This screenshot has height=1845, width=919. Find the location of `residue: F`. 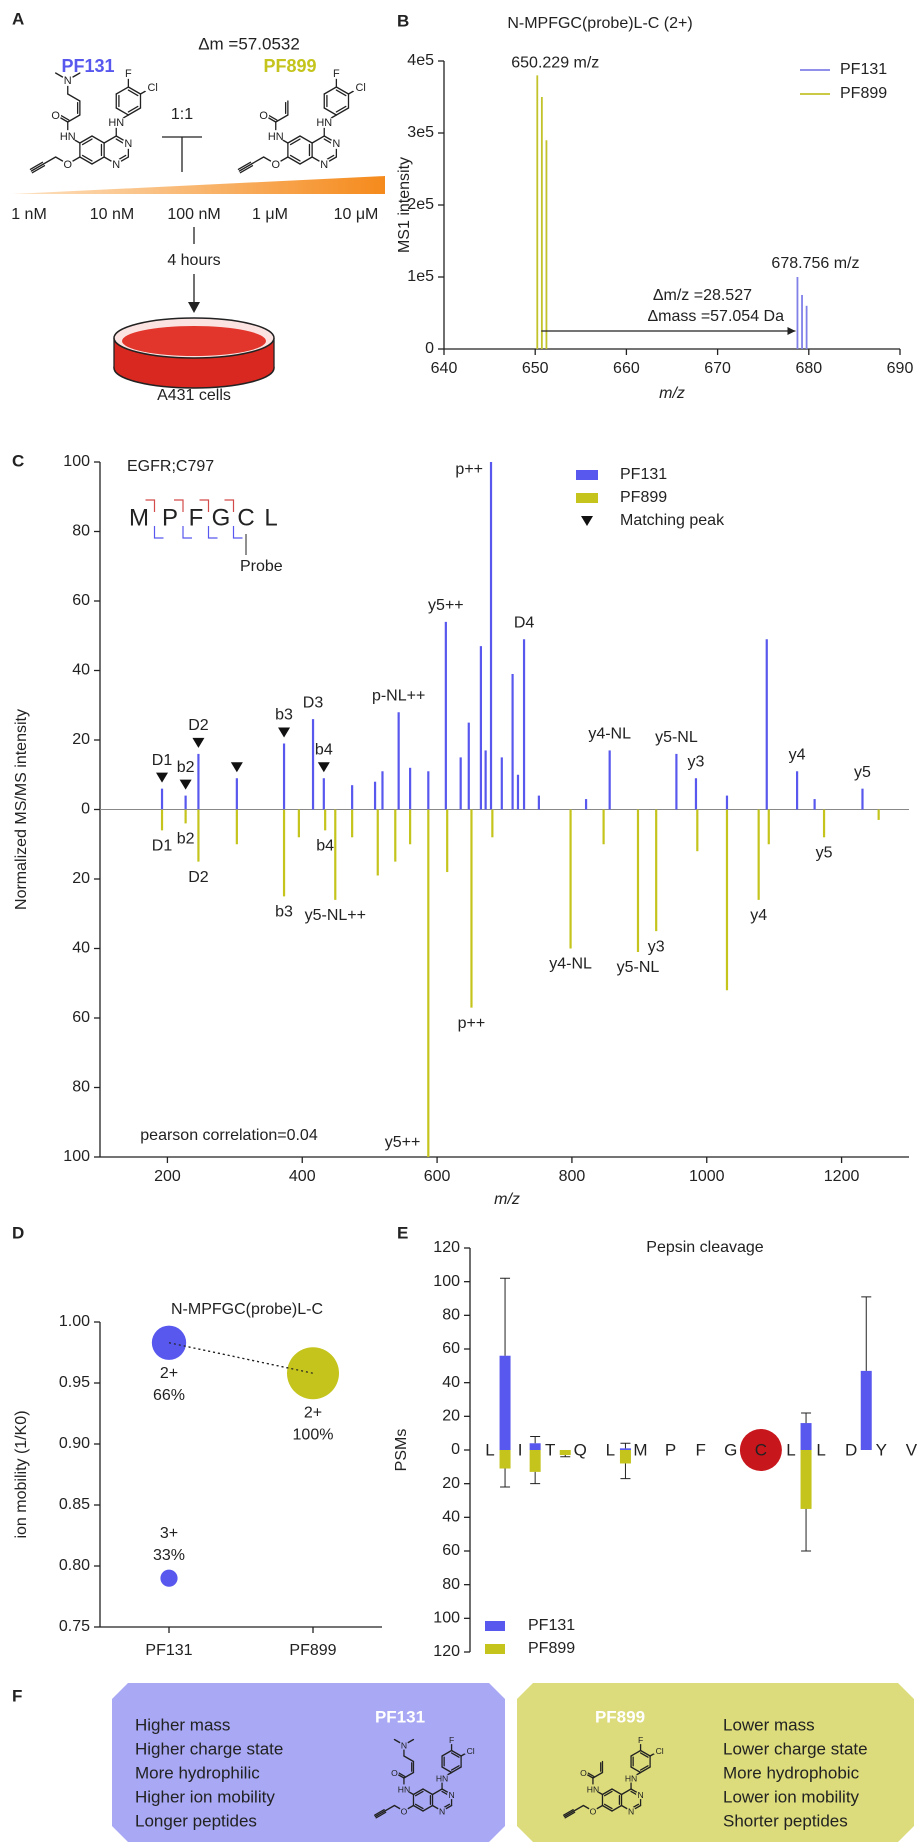

residue: F is located at coordinates (701, 1449).